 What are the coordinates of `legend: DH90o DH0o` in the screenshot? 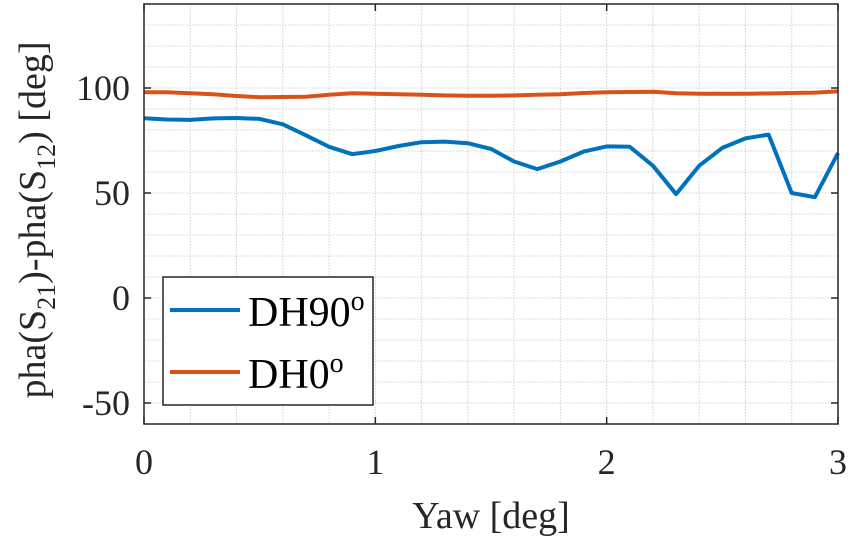 It's located at (268, 341).